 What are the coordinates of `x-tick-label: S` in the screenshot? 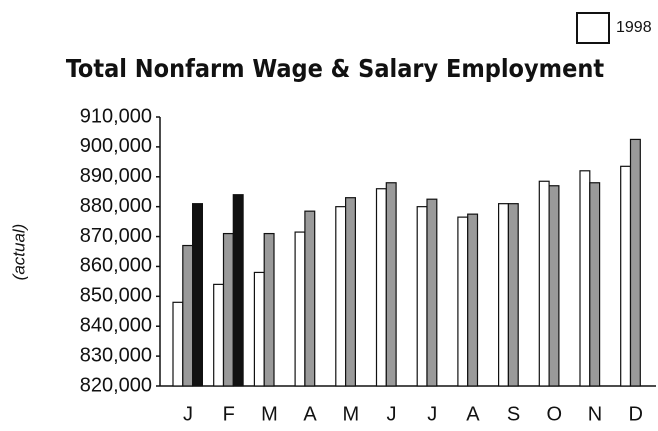 It's located at (513, 414).